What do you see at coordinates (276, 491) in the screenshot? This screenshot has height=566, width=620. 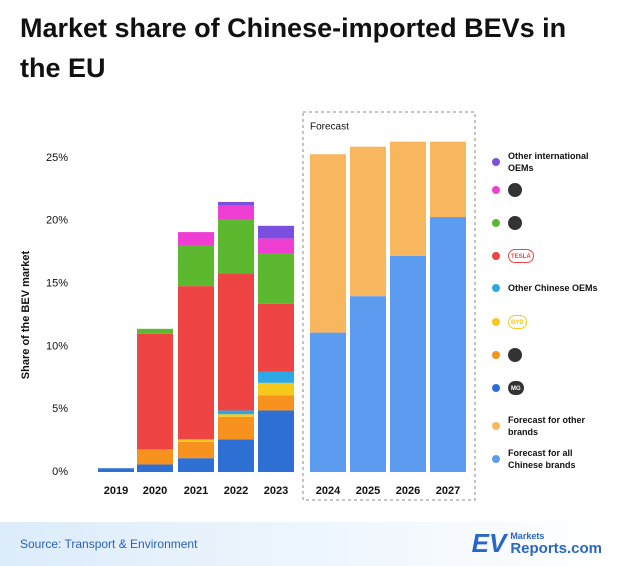 I see `x-tick-label: 2023` at bounding box center [276, 491].